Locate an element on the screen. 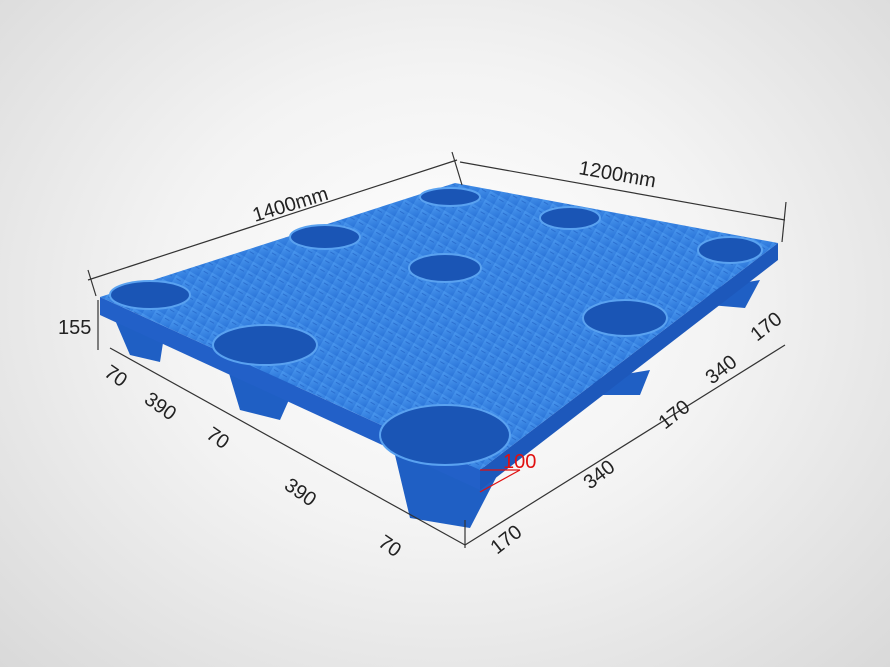 This screenshot has width=890, height=667. leg-height-label: 100 is located at coordinates (519, 462).